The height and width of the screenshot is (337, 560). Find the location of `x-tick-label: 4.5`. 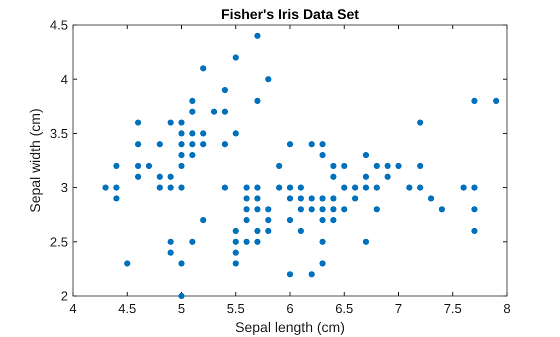

x-tick-label: 4.5 is located at coordinates (127, 308).